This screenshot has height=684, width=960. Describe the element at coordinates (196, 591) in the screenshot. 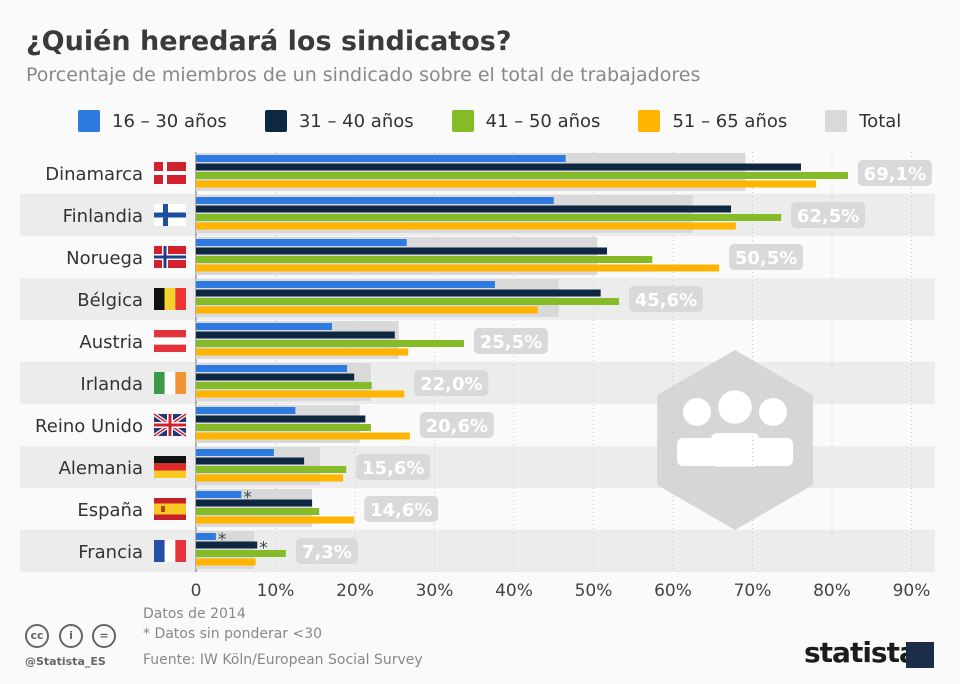

I see `x-tick-label: 0` at that location.